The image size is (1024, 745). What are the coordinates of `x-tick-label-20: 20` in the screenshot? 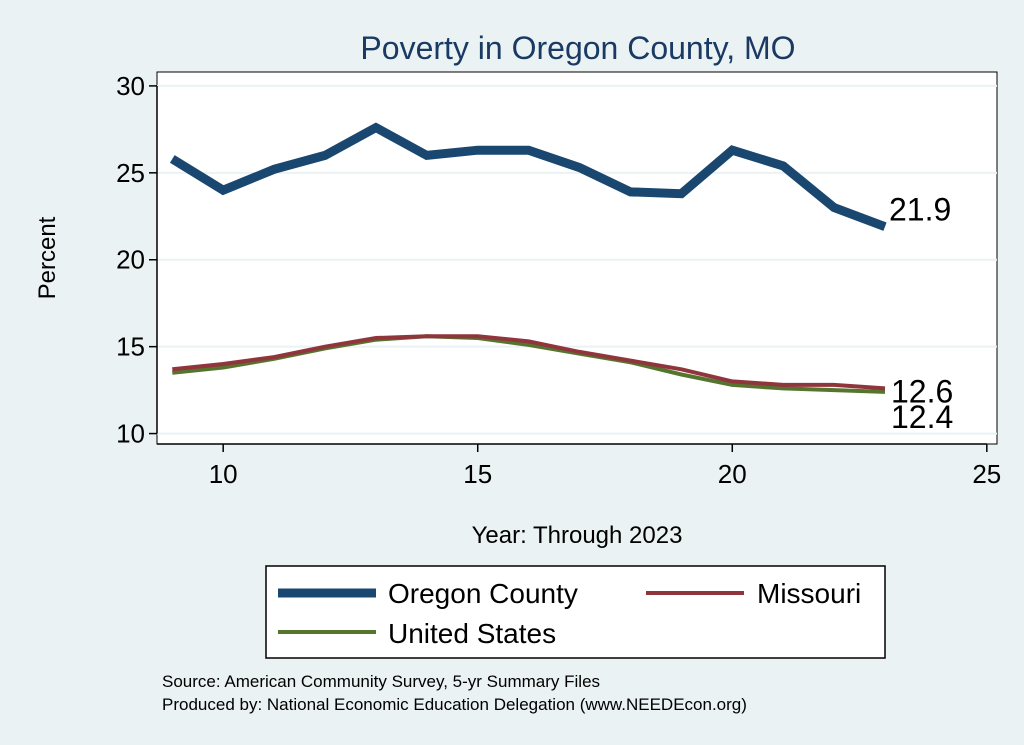 It's located at (732, 474).